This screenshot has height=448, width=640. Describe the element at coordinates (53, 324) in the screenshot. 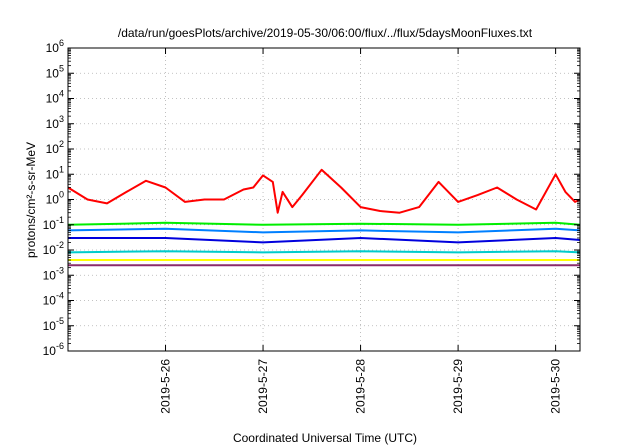

I see `y-tick-label: 10⁻⁵` at that location.